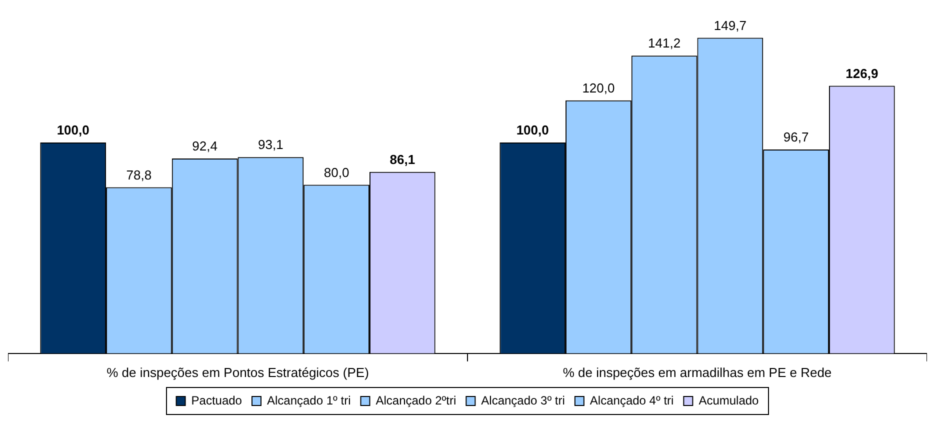 Image resolution: width=935 pixels, height=425 pixels. Describe the element at coordinates (139, 174) in the screenshot. I see `data-label: 78,8` at that location.